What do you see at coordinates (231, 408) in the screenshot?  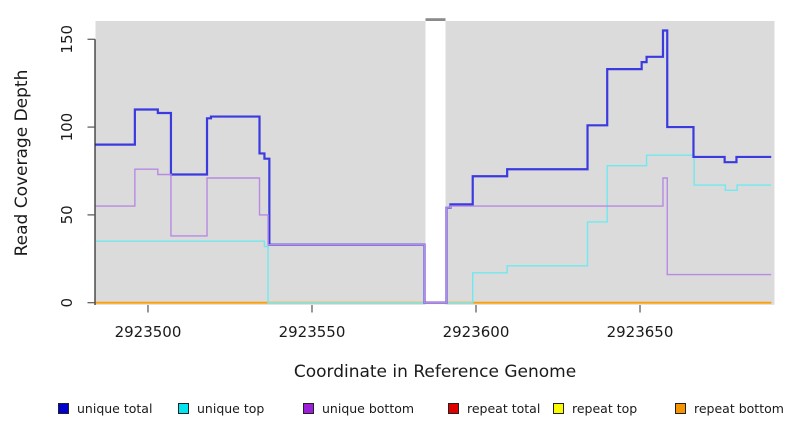 I see `legend-label: unique top` at bounding box center [231, 408].